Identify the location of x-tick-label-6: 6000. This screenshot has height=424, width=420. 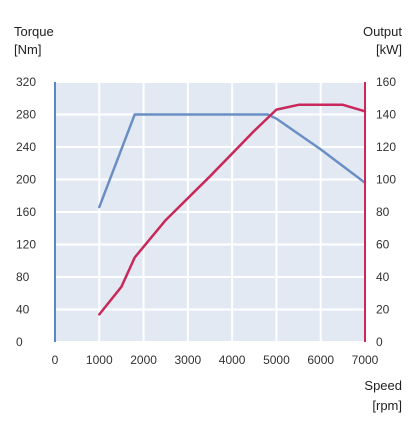
(320, 360).